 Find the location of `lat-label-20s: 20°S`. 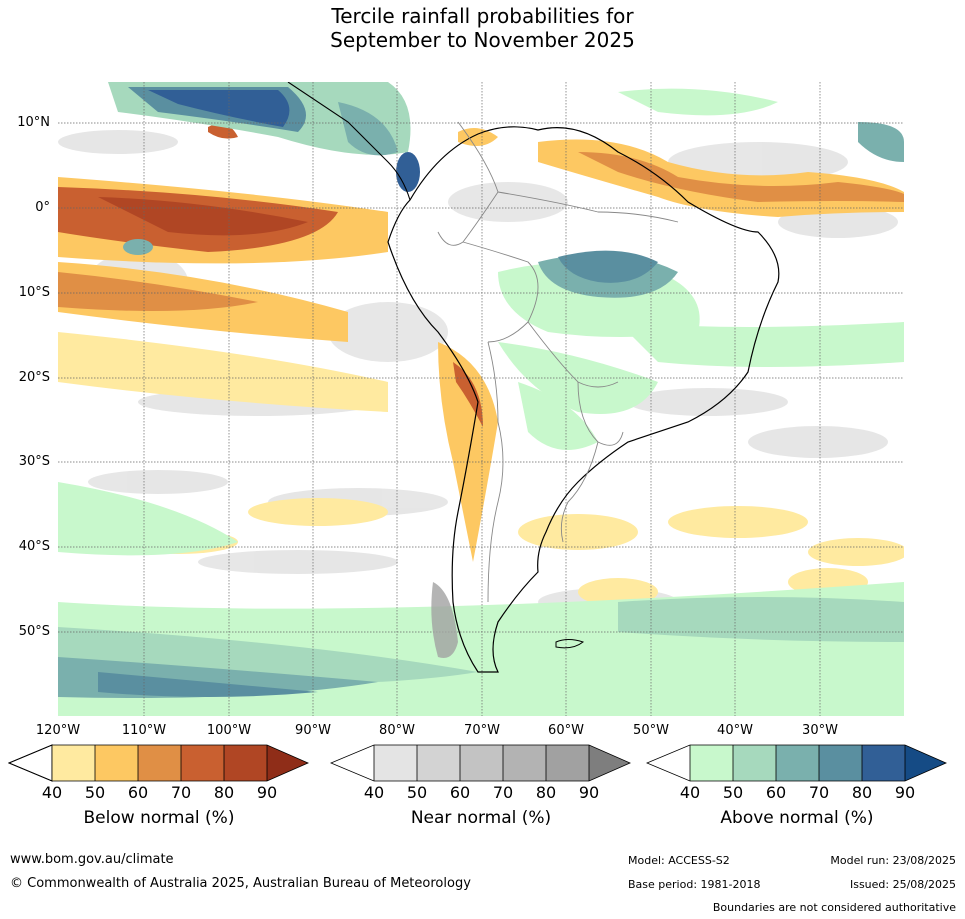

lat-label-20s: 20°S is located at coordinates (34, 377).